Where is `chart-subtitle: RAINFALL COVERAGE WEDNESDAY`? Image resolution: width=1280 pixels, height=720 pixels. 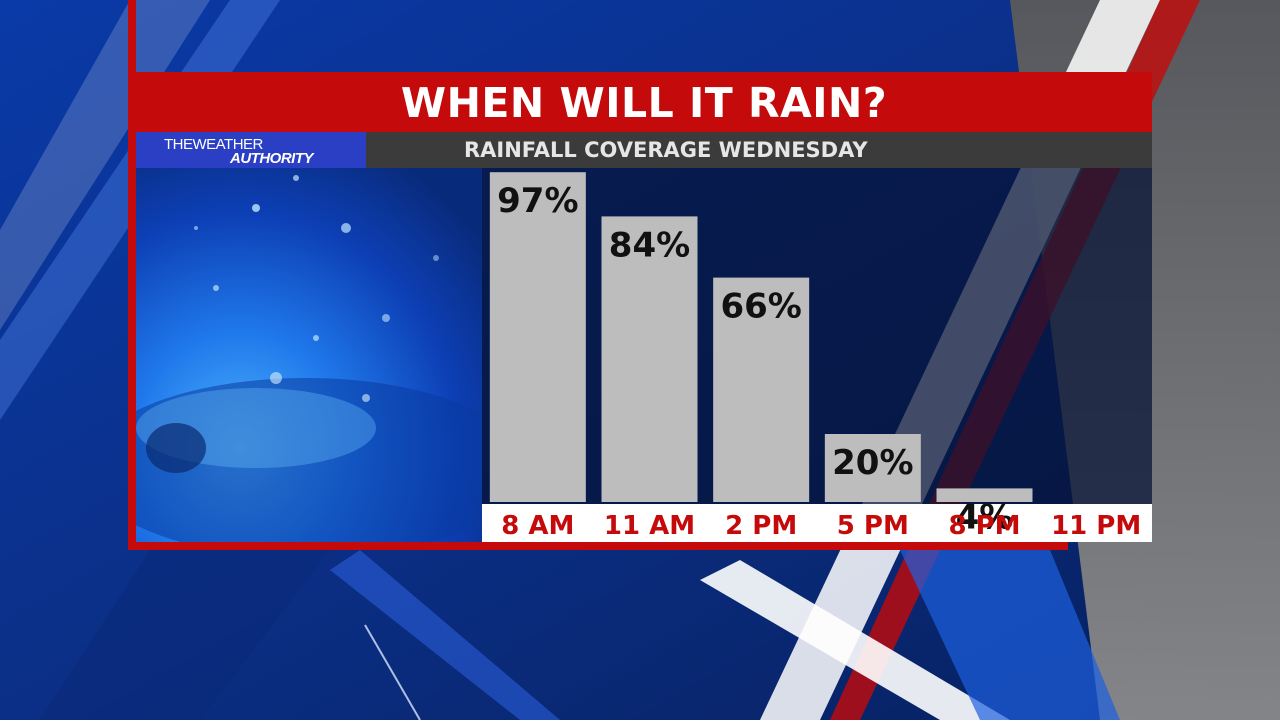 chart-subtitle: RAINFALL COVERAGE WEDNESDAY is located at coordinates (666, 150).